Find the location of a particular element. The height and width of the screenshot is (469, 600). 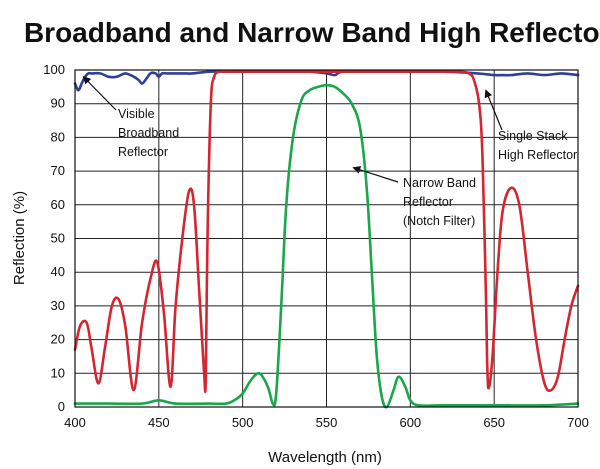

x-tick-label-0: 400 is located at coordinates (75, 422).